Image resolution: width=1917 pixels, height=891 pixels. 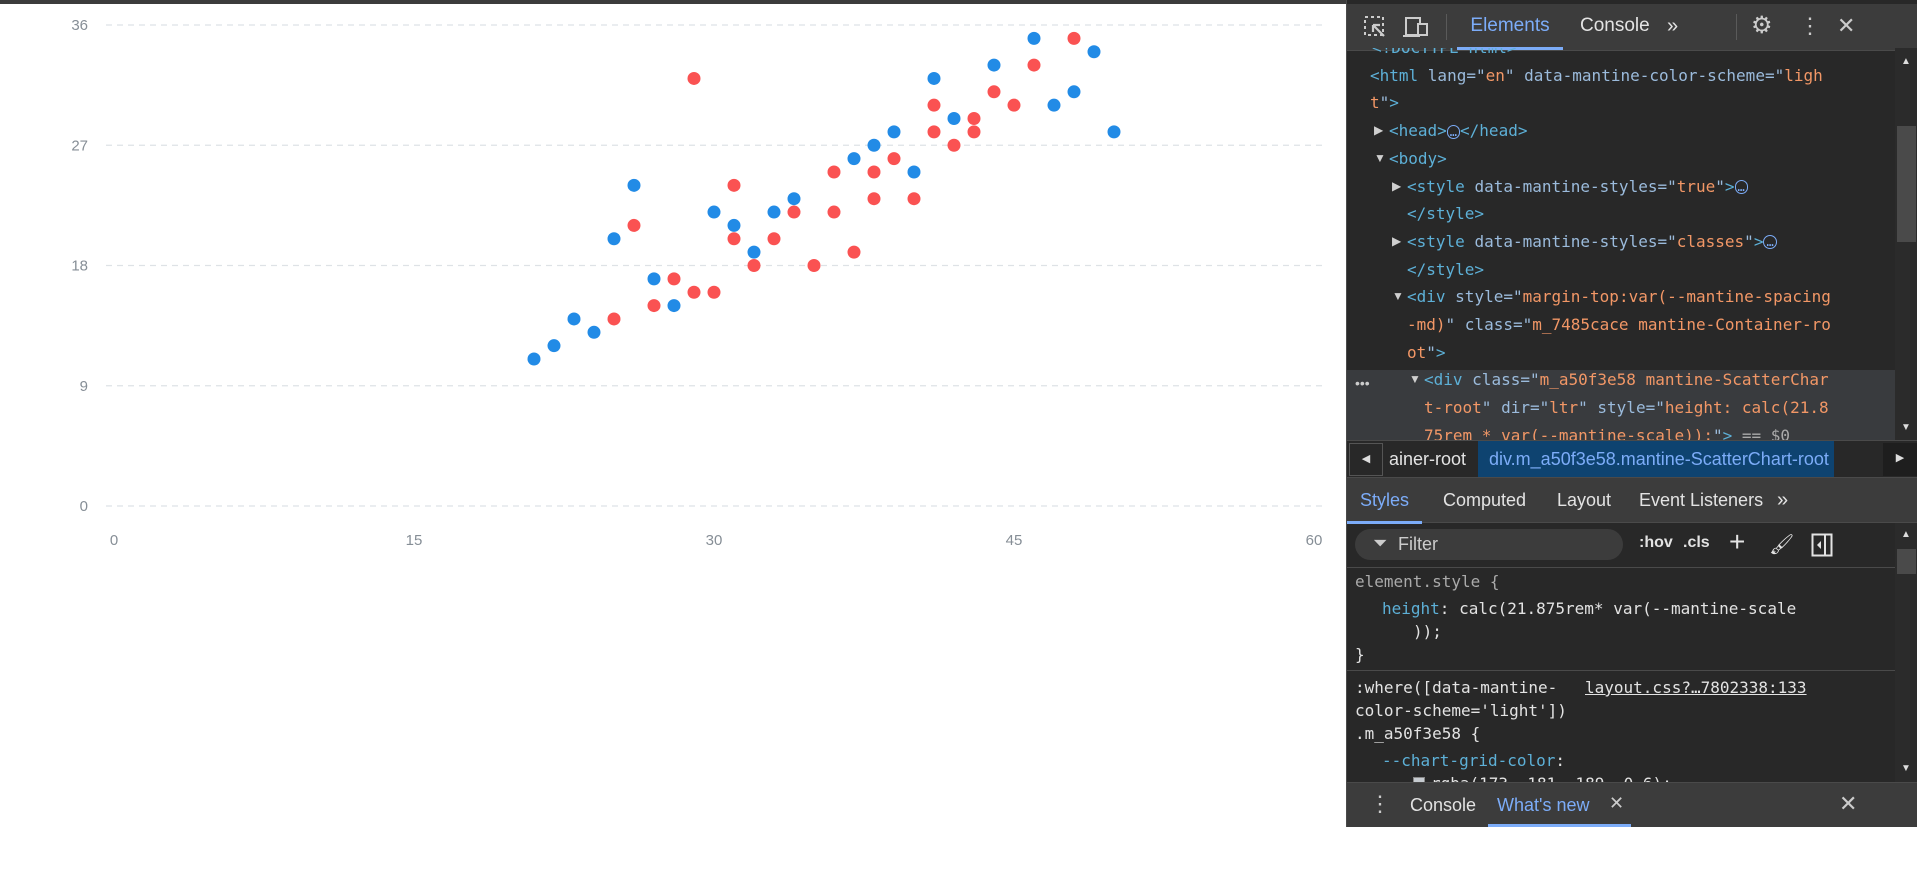 What do you see at coordinates (1701, 500) in the screenshot?
I see `tab-event-listeners: Event Listeners` at bounding box center [1701, 500].